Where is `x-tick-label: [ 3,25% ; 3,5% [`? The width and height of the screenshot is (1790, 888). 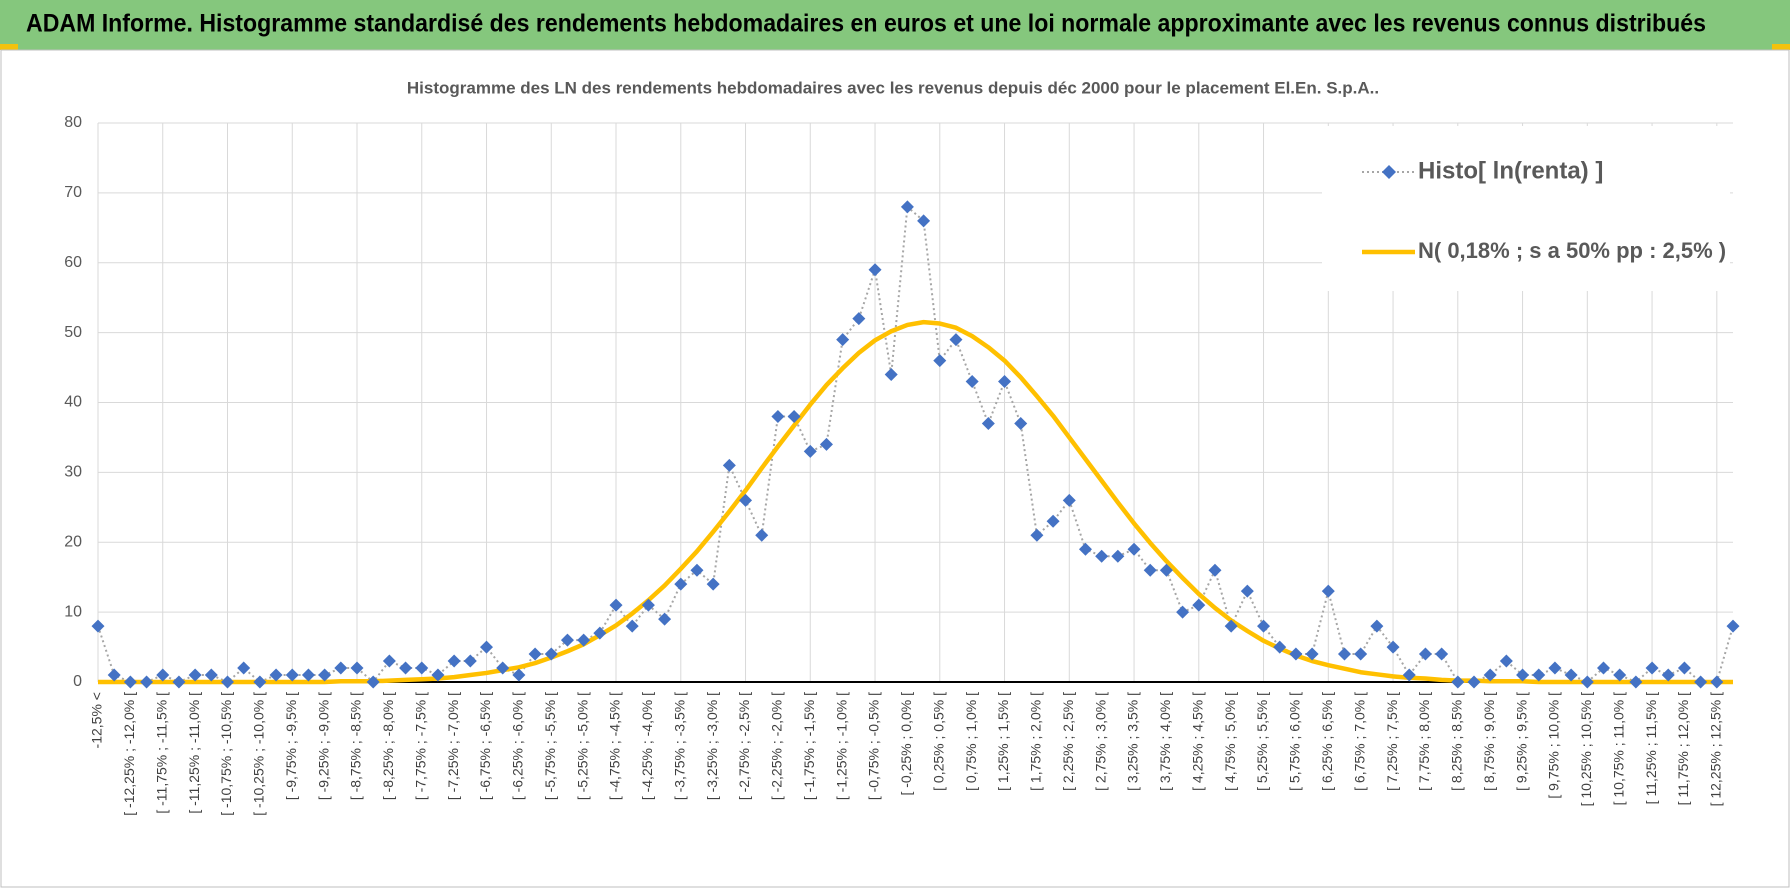 x-tick-label: [ 3,25% ; 3,5% [ is located at coordinates (1133, 741).